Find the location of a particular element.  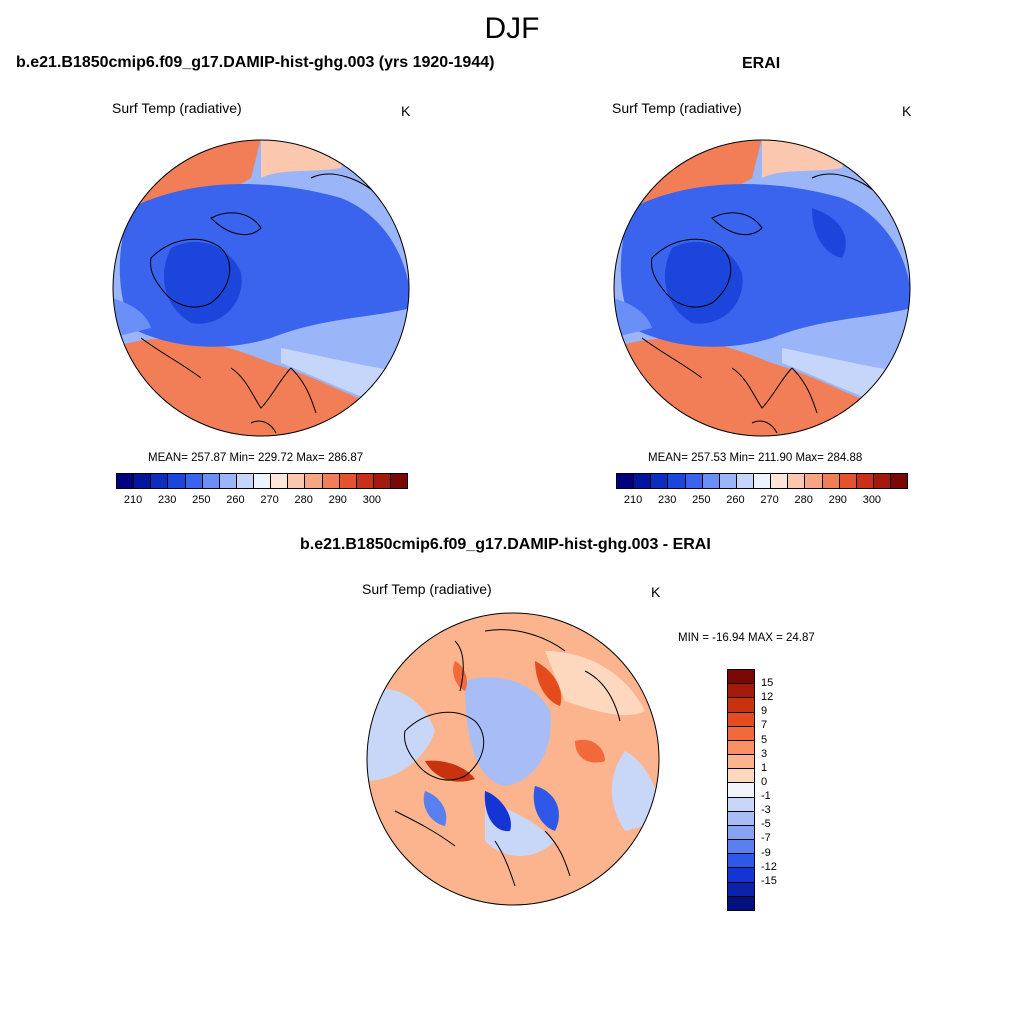

panel-2-title: ERAI is located at coordinates (761, 63).